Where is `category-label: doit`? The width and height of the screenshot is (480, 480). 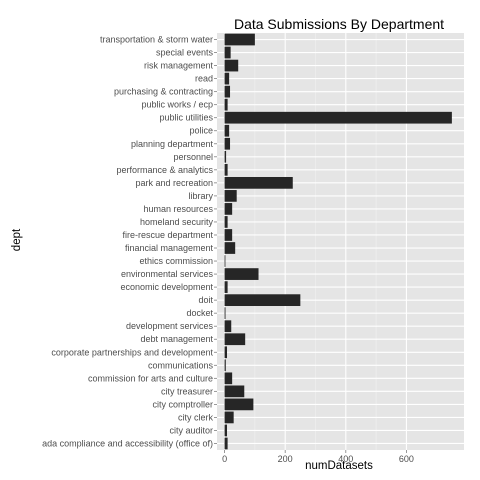
category-label: doit is located at coordinates (205, 300).